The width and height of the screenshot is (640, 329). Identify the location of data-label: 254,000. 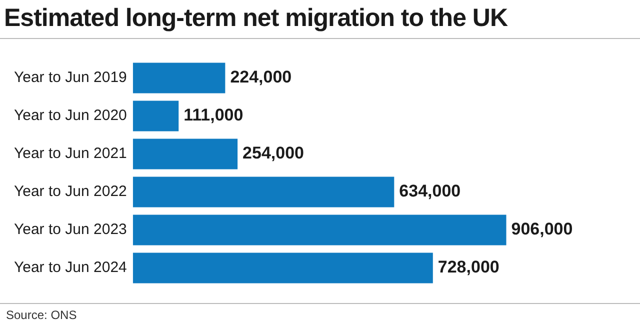
(273, 153).